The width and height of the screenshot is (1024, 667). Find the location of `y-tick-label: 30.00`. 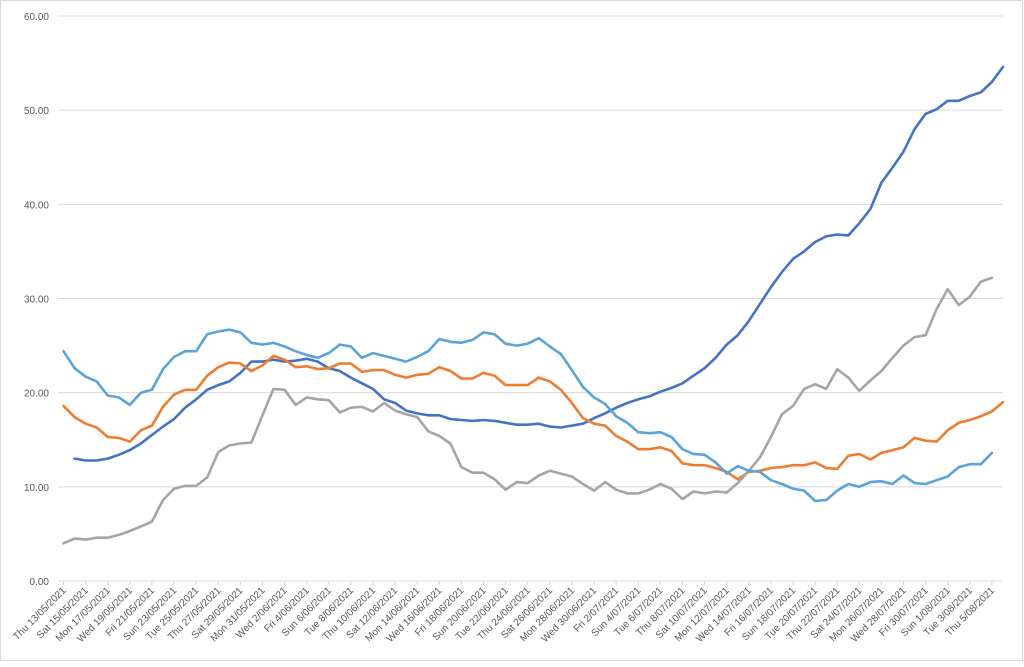

y-tick-label: 30.00 is located at coordinates (36, 300).